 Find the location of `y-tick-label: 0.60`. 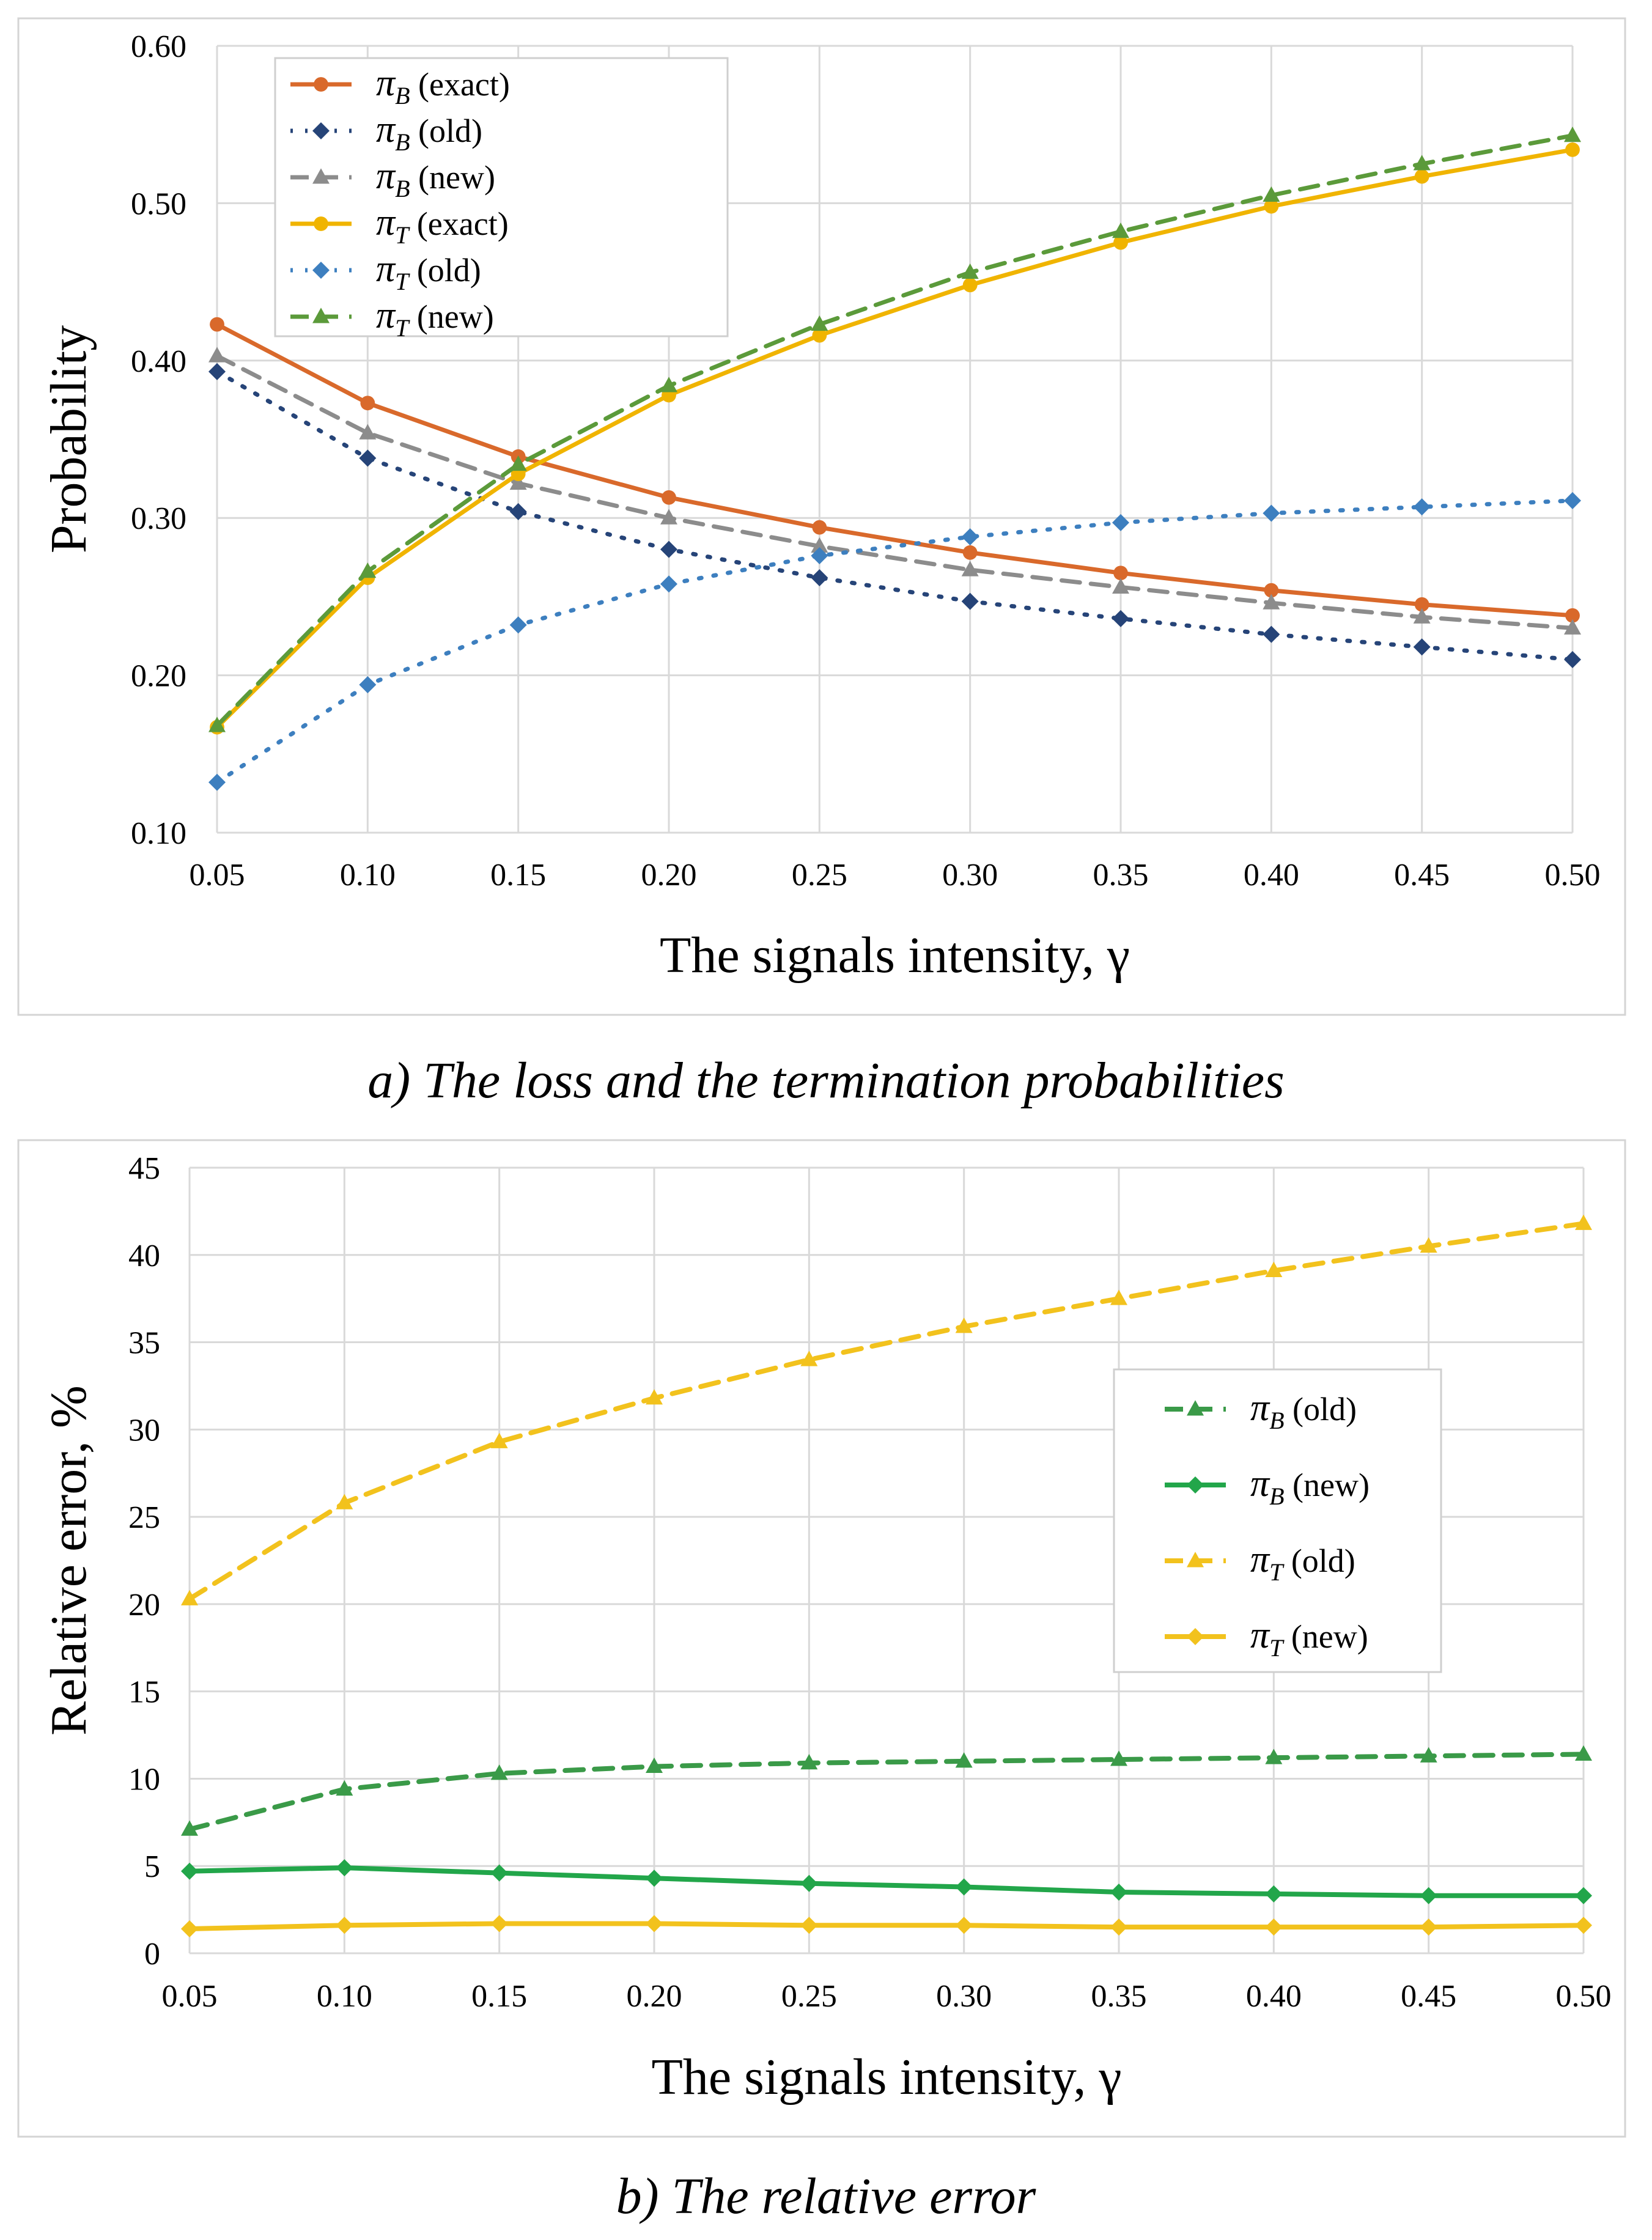

y-tick-label: 0.60 is located at coordinates (158, 46).